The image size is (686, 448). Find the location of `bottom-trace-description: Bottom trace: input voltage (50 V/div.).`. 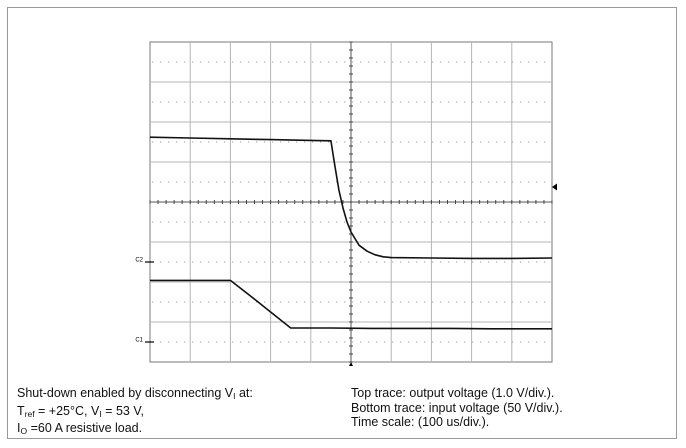

bottom-trace-description: Bottom trace: input voltage (50 V/div.). is located at coordinates (511, 408).